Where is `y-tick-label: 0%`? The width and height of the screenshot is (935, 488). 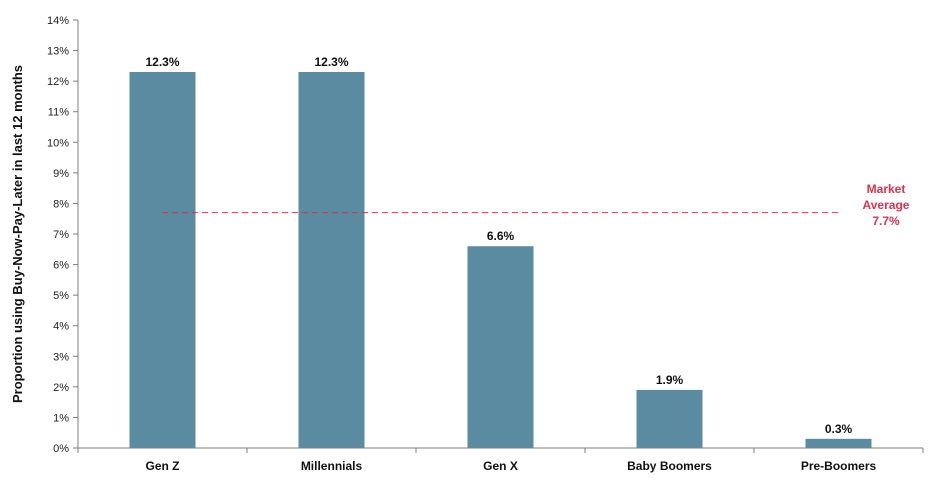 y-tick-label: 0% is located at coordinates (61, 449).